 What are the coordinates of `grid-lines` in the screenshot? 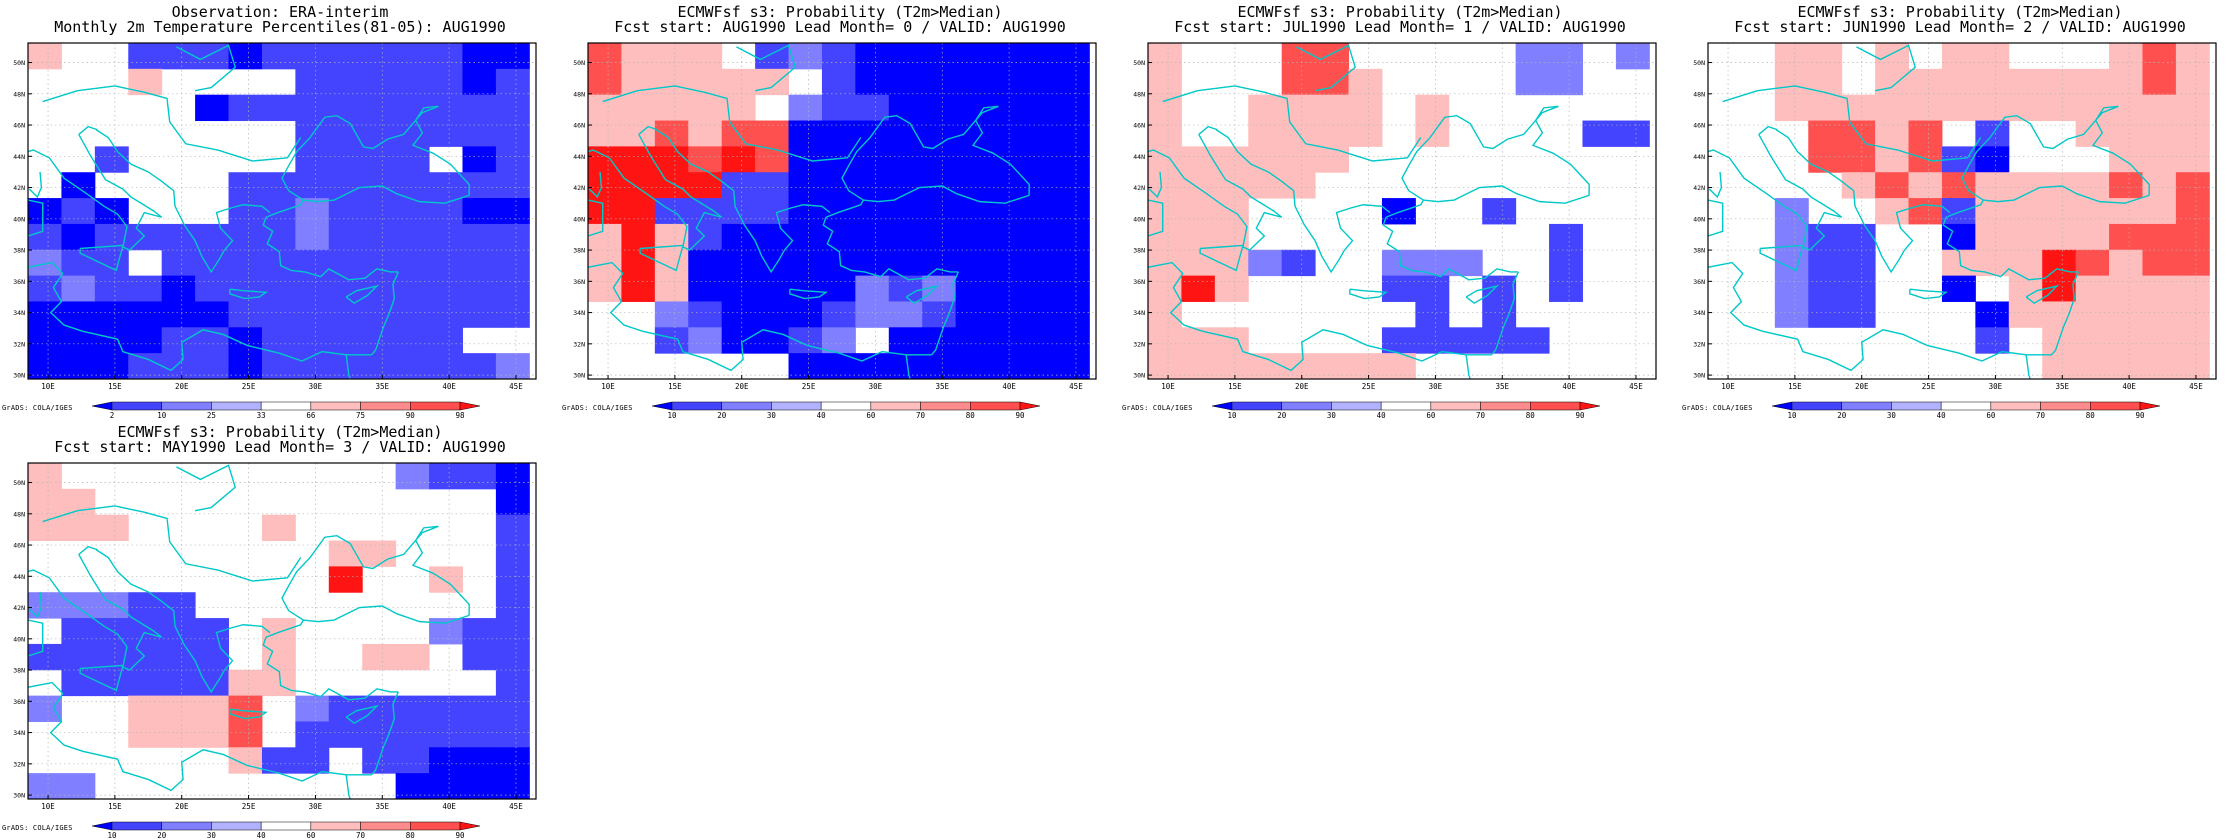 It's located at (282, 631).